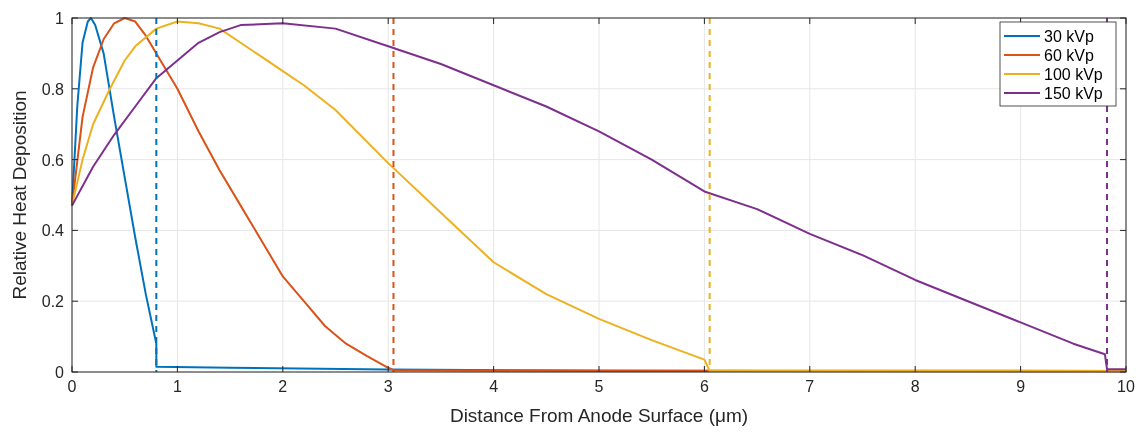 The height and width of the screenshot is (436, 1140). Describe the element at coordinates (283, 386) in the screenshot. I see `x-tick-label: 2` at that location.